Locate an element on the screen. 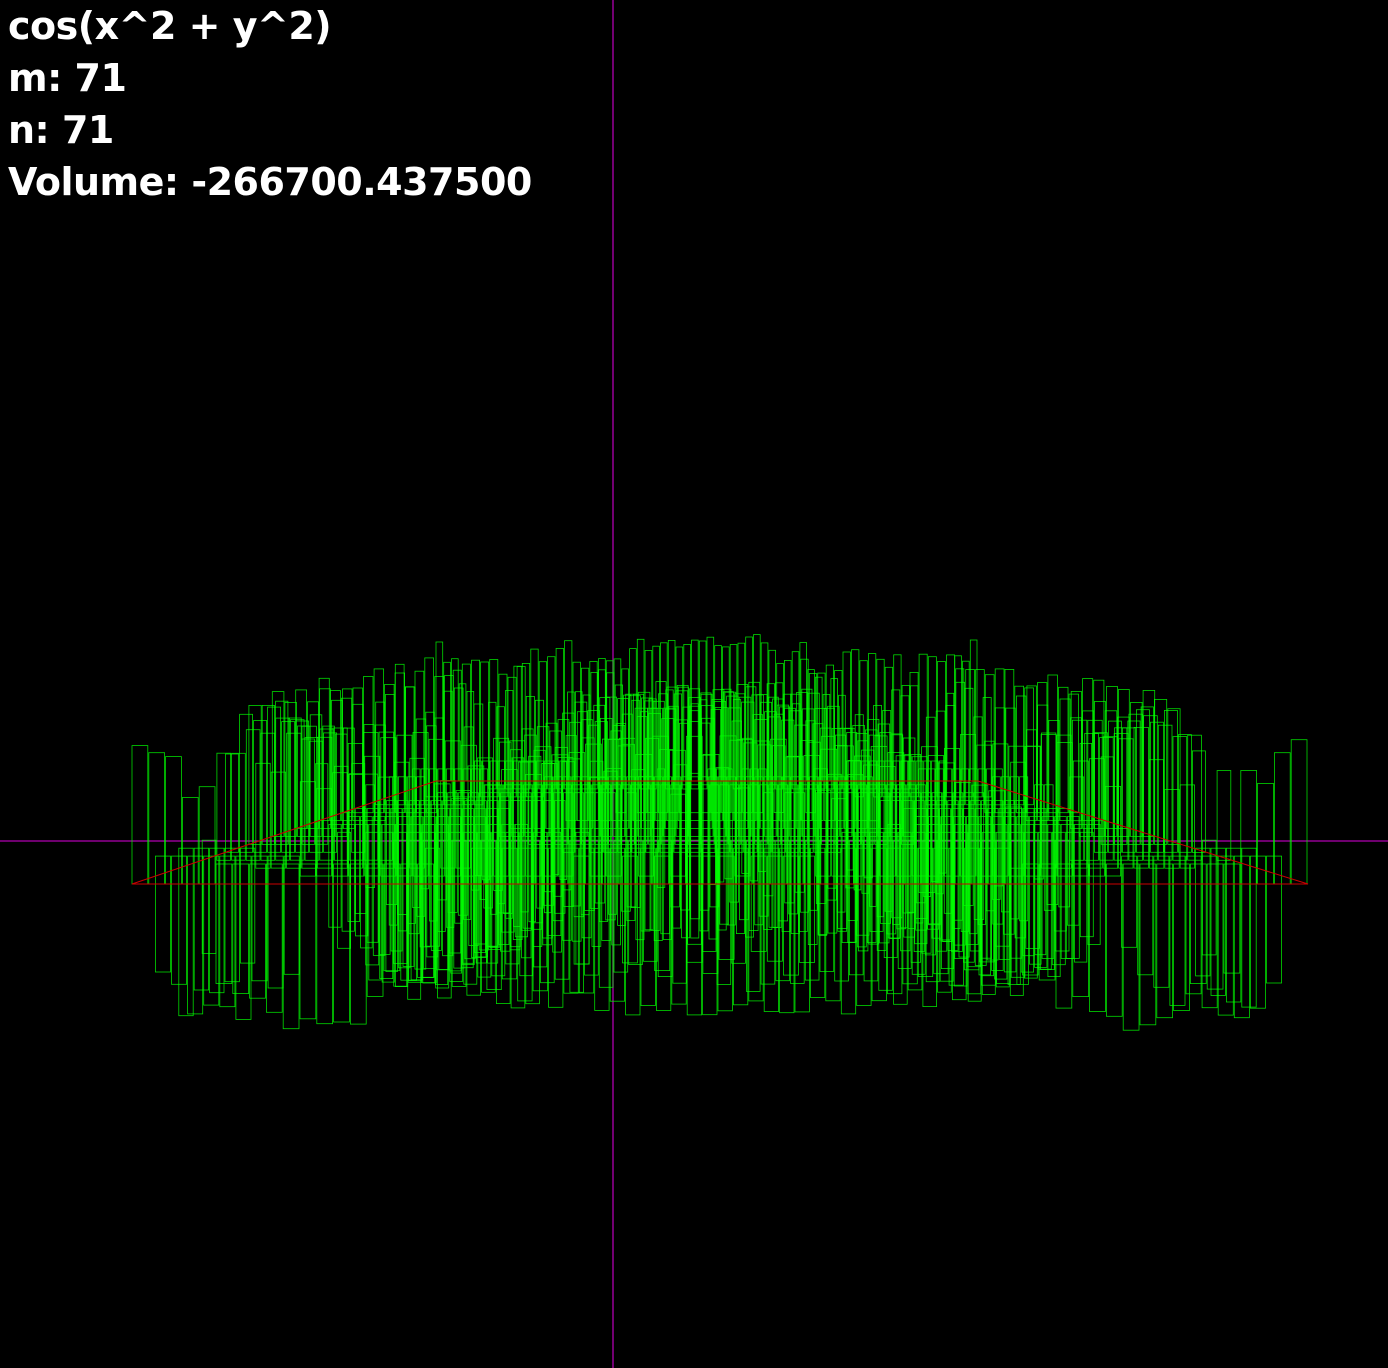 This screenshot has width=1388, height=1368. volume-label: Volume: is located at coordinates (93, 182).